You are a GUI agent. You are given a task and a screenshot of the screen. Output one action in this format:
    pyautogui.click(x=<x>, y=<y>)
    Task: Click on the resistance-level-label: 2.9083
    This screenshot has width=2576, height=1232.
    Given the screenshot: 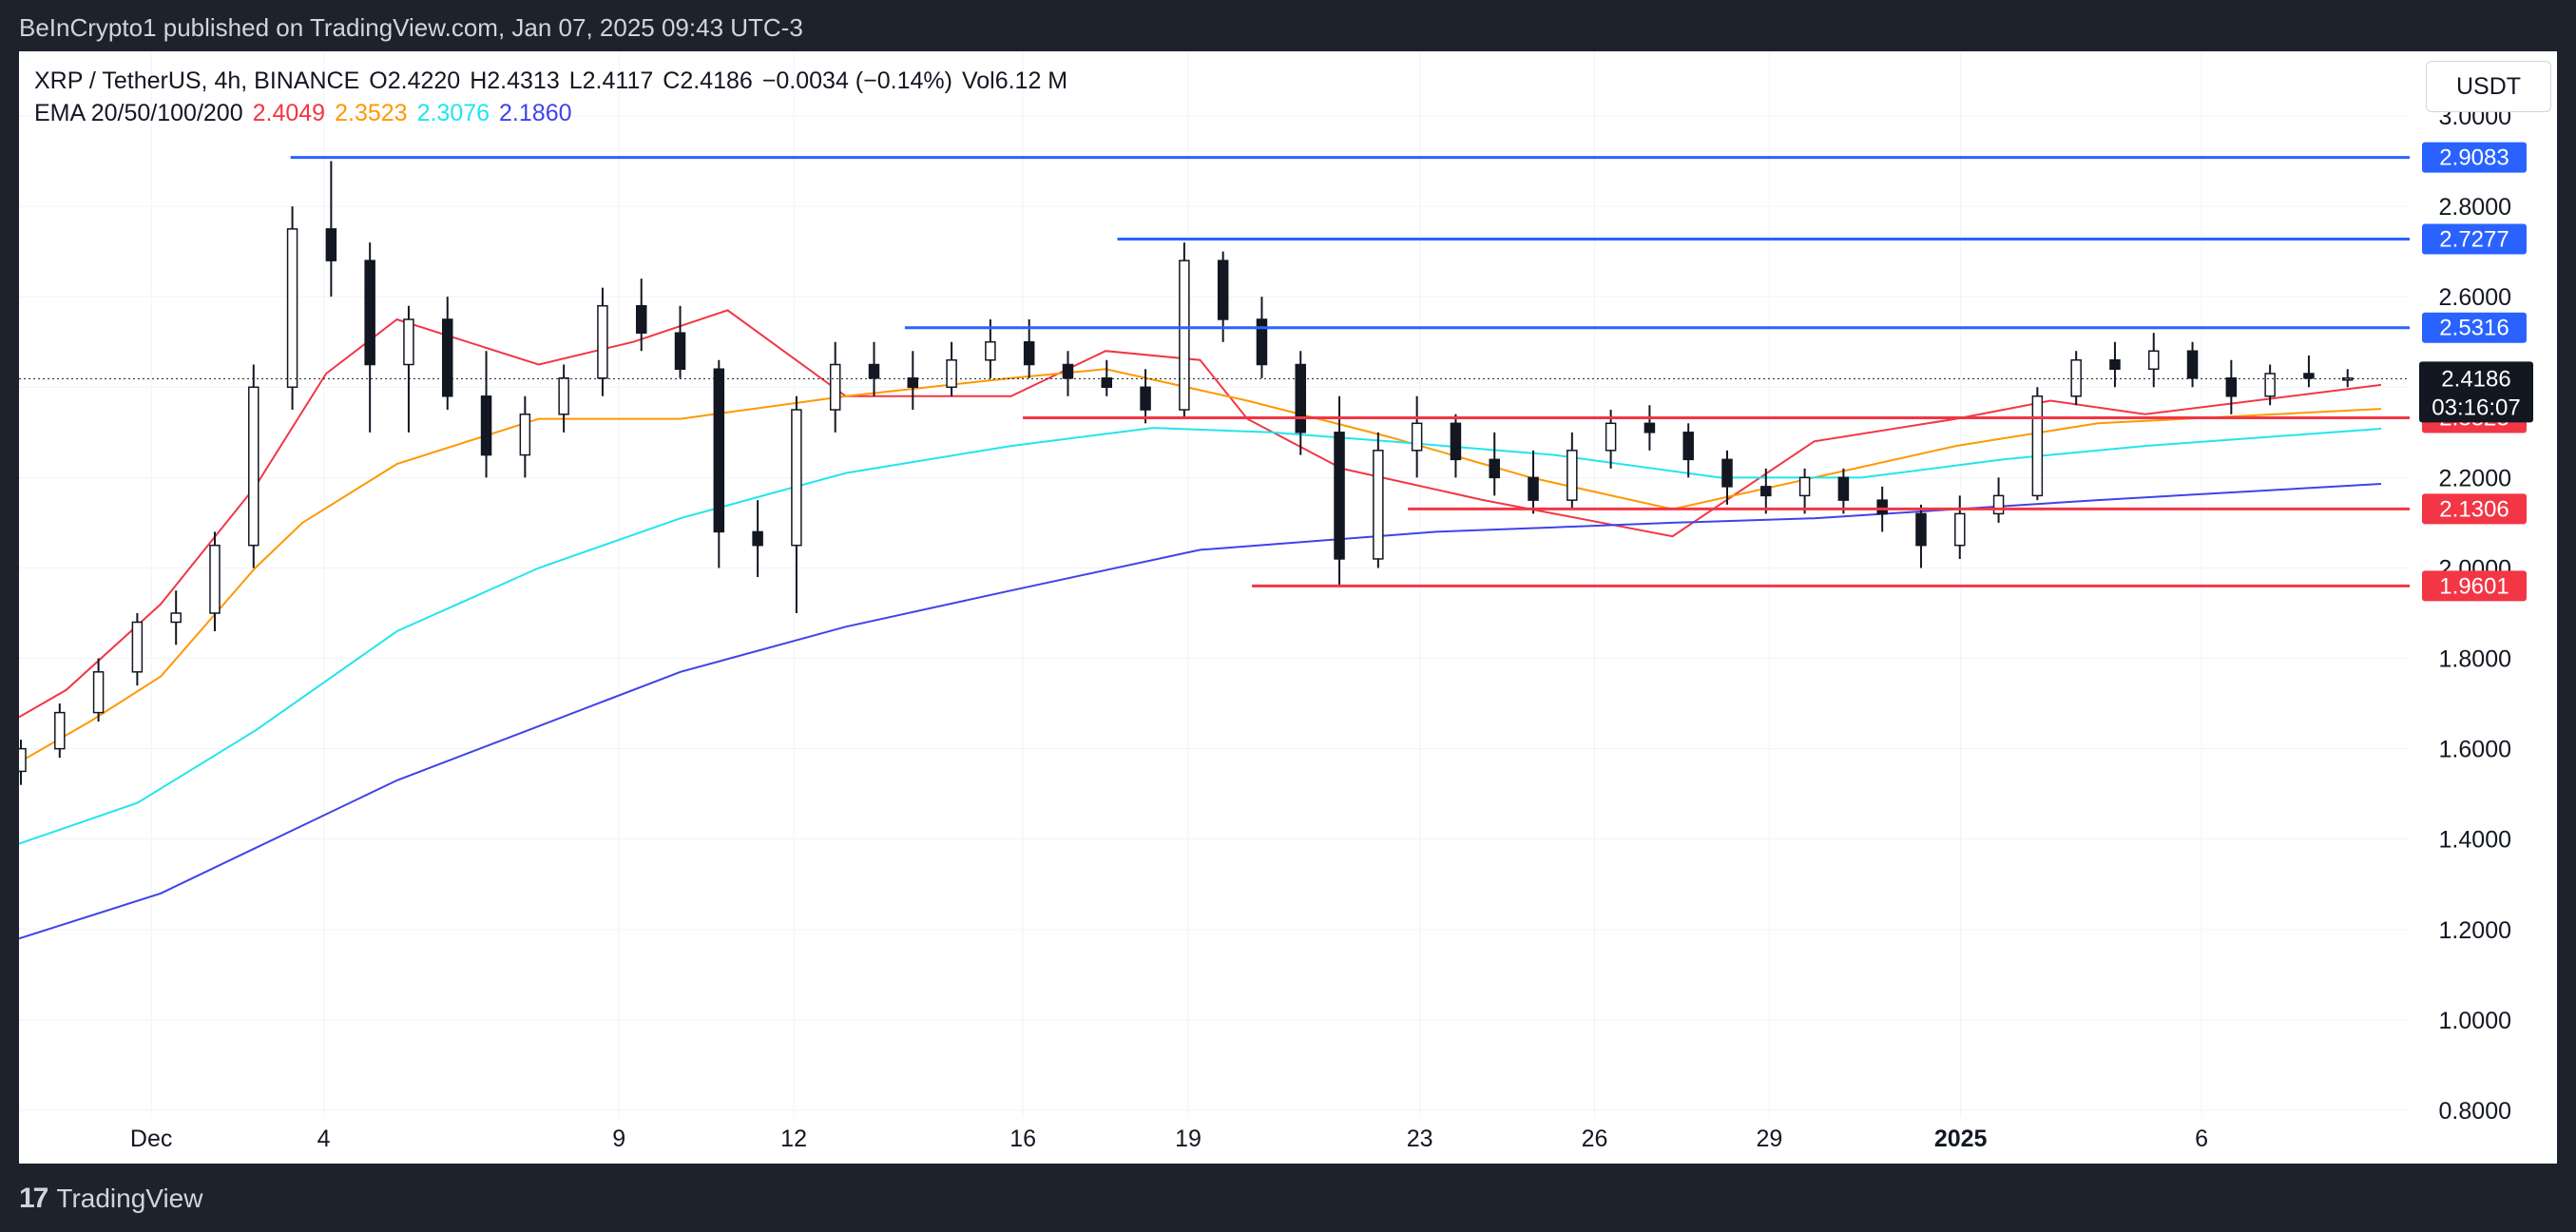 What is the action you would take?
    pyautogui.click(x=2474, y=158)
    